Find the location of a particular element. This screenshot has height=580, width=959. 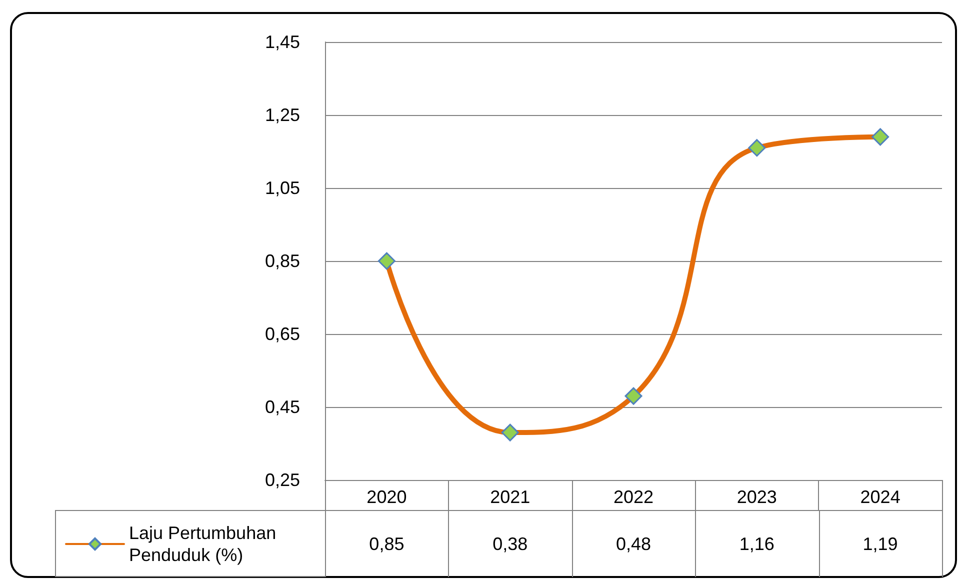

y-tick-label: 0,85 is located at coordinates (282, 261).